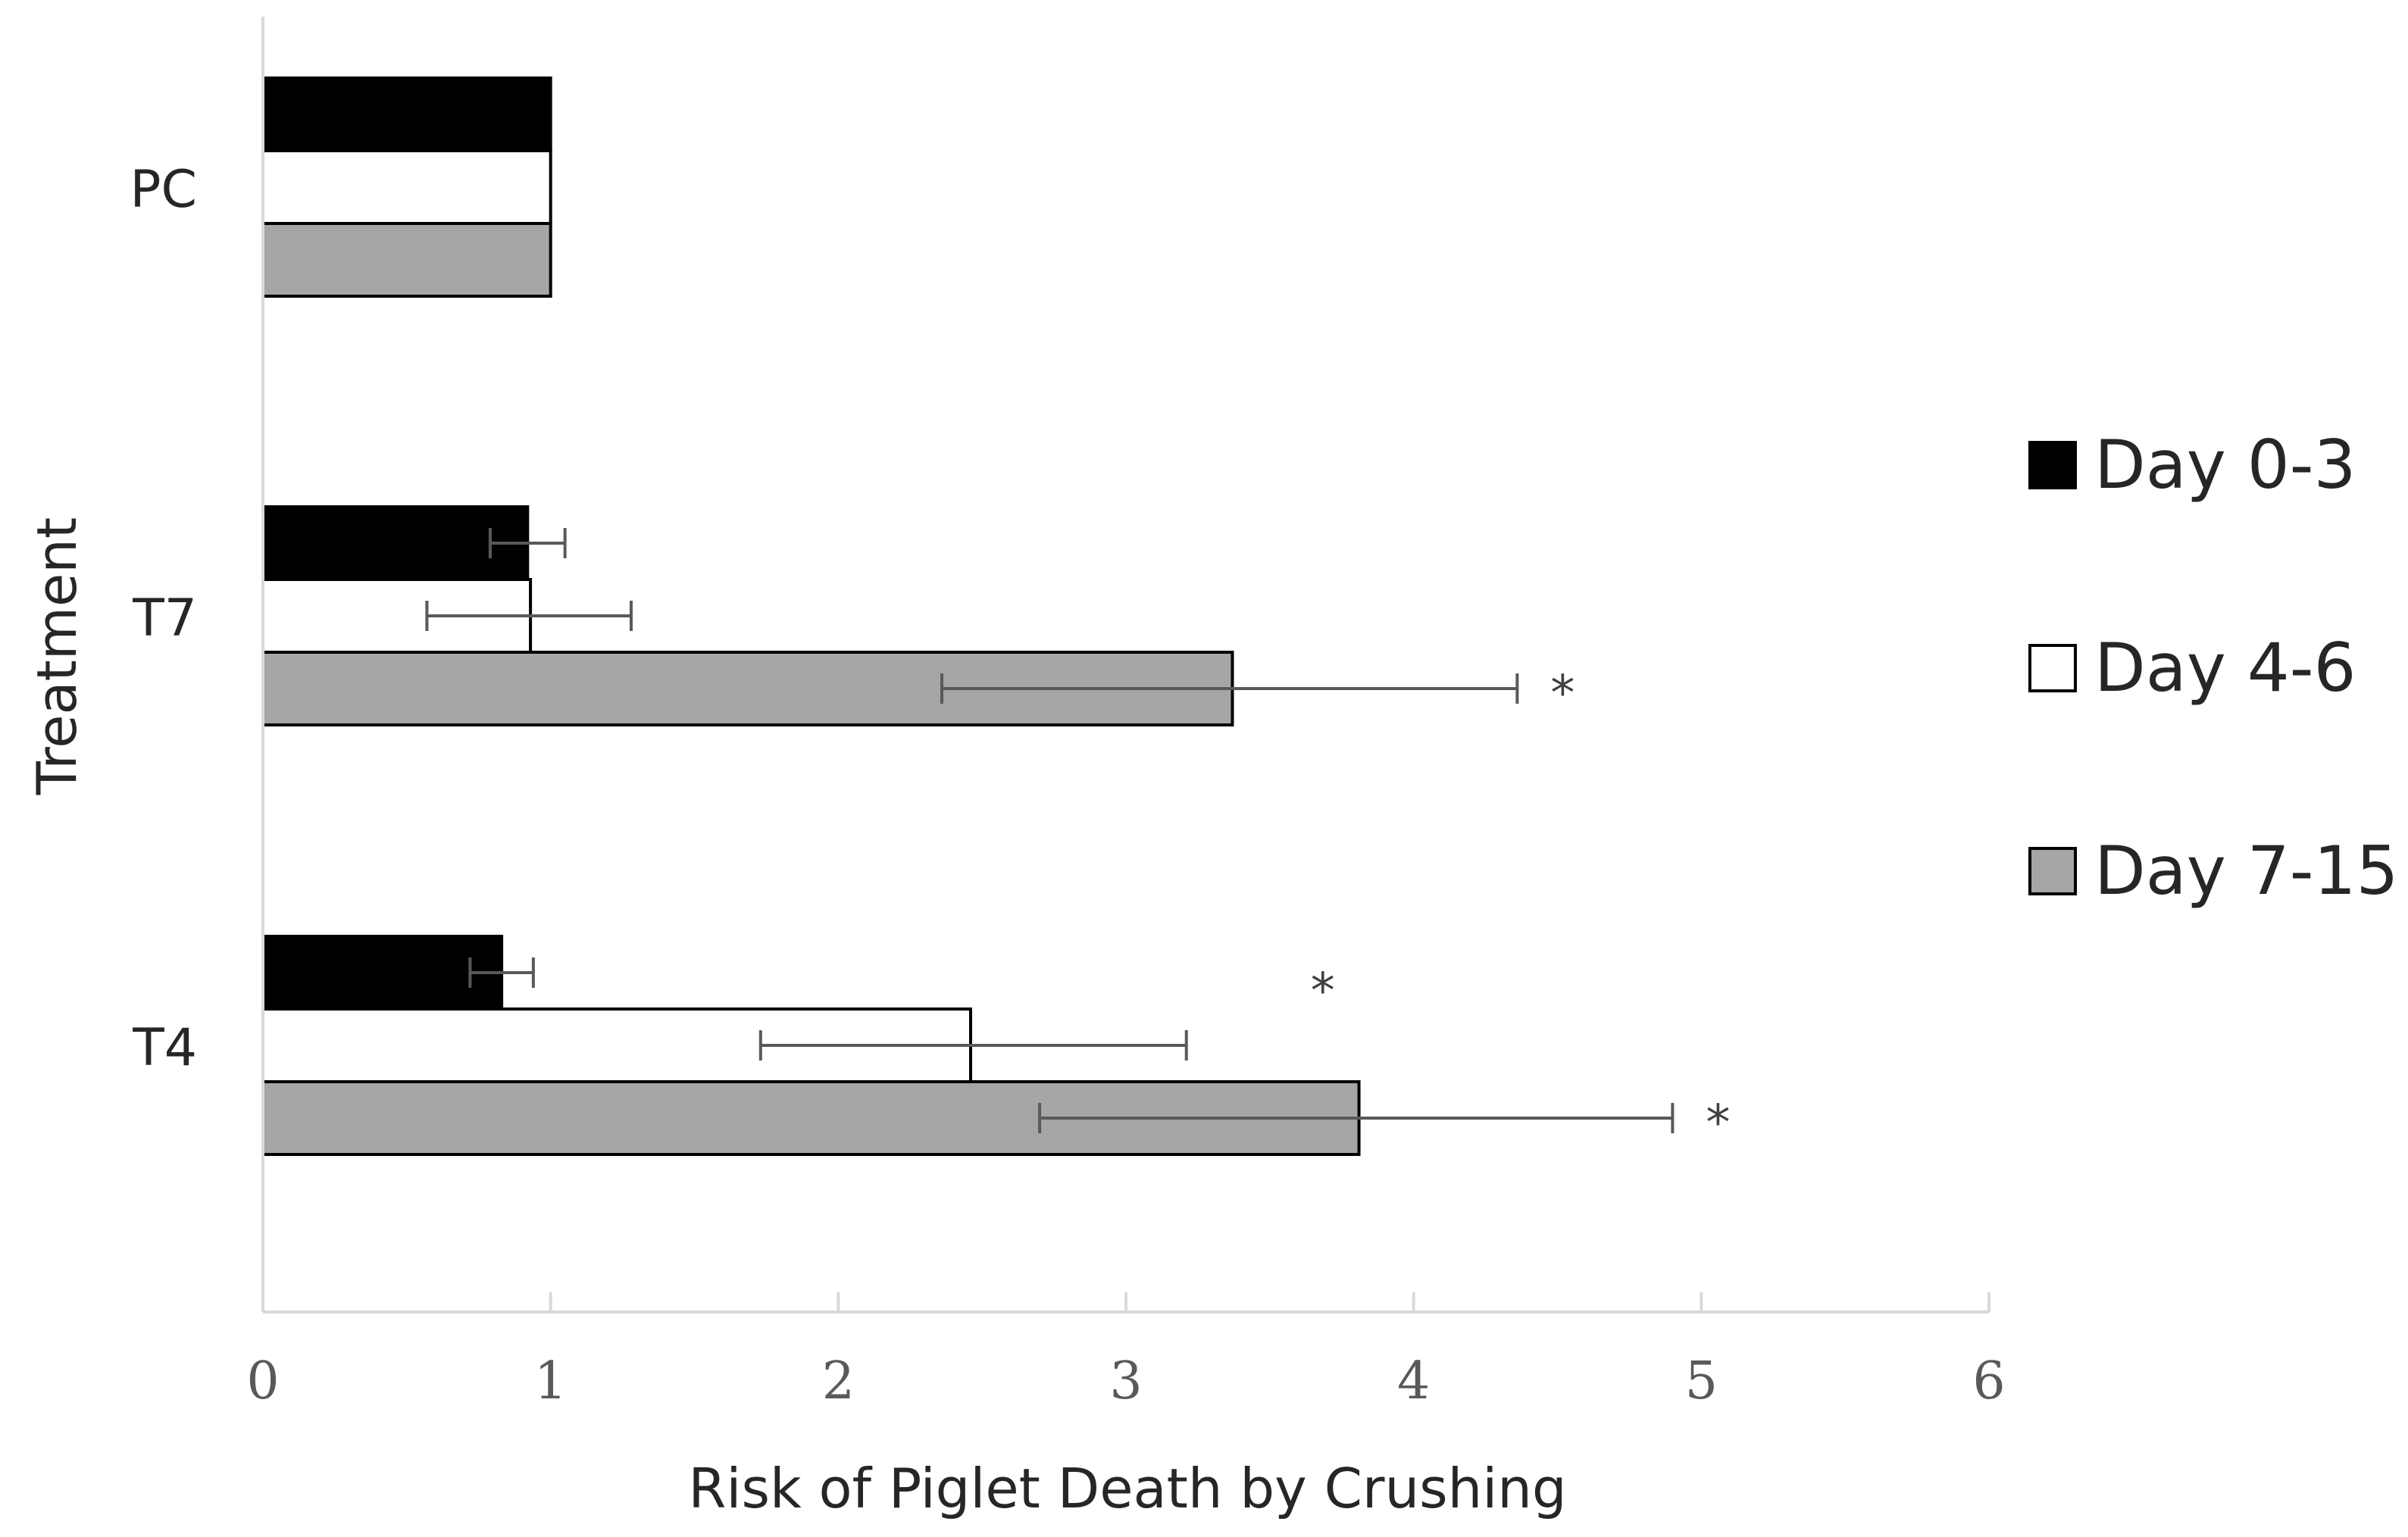  Describe the element at coordinates (406, 114) in the screenshot. I see `bar-day-0-3-pc` at that location.